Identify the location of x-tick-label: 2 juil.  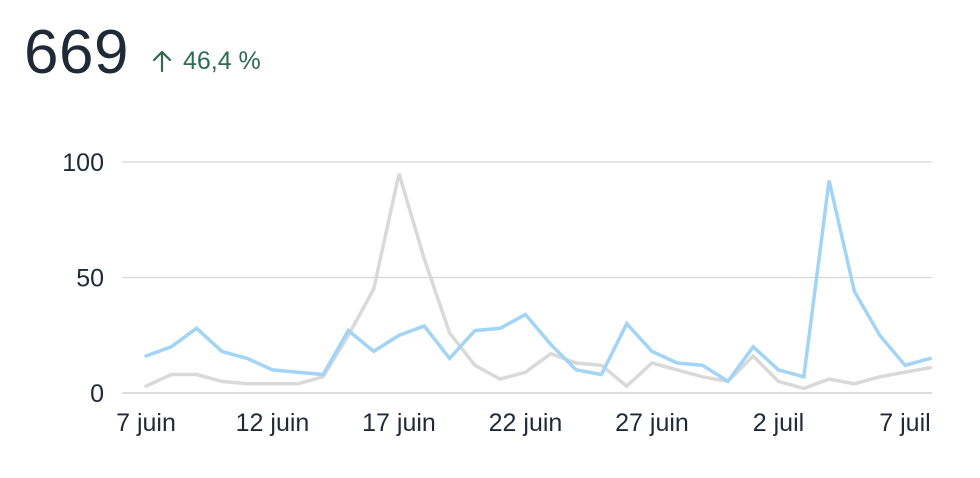
(778, 423).